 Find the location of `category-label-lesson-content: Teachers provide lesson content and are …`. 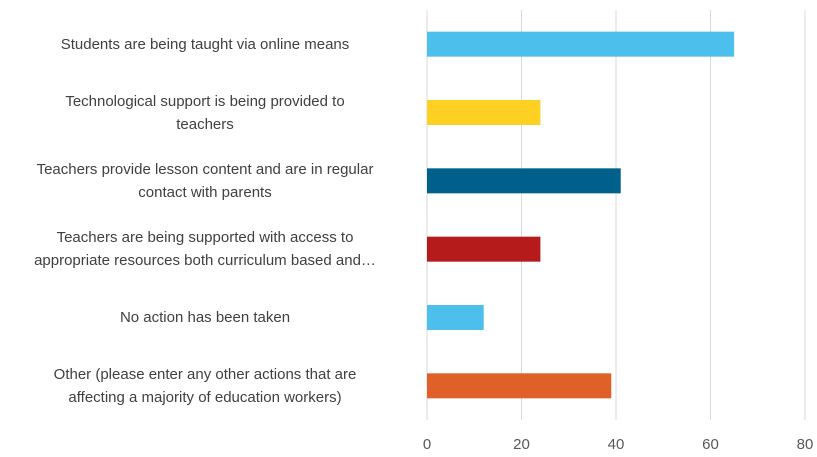

category-label-lesson-content: Teachers provide lesson content and are … is located at coordinates (205, 180).